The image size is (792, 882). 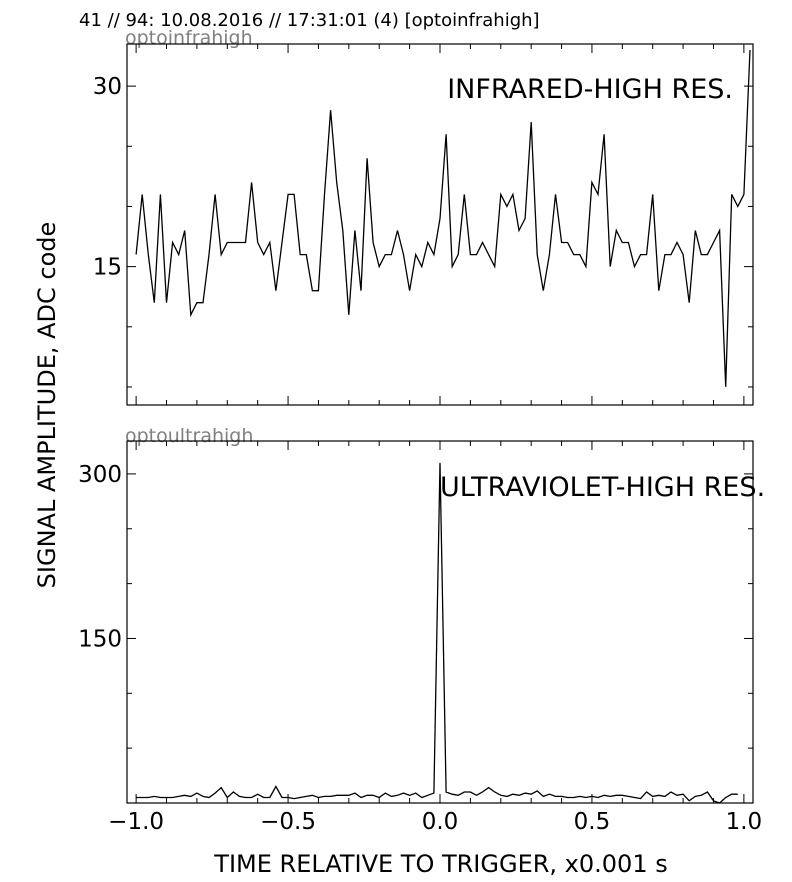 What do you see at coordinates (744, 822) in the screenshot?
I see `x-tick-label: 1.0` at bounding box center [744, 822].